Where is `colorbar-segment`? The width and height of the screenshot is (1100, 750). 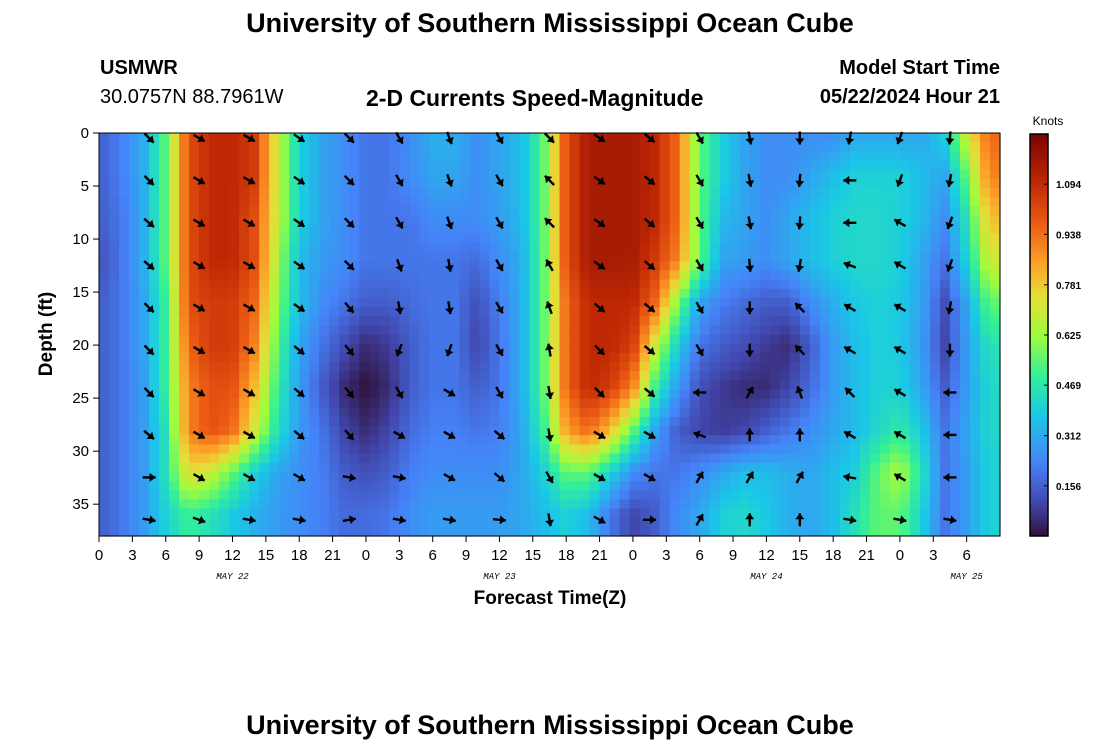 colorbar-segment is located at coordinates (1039, 420).